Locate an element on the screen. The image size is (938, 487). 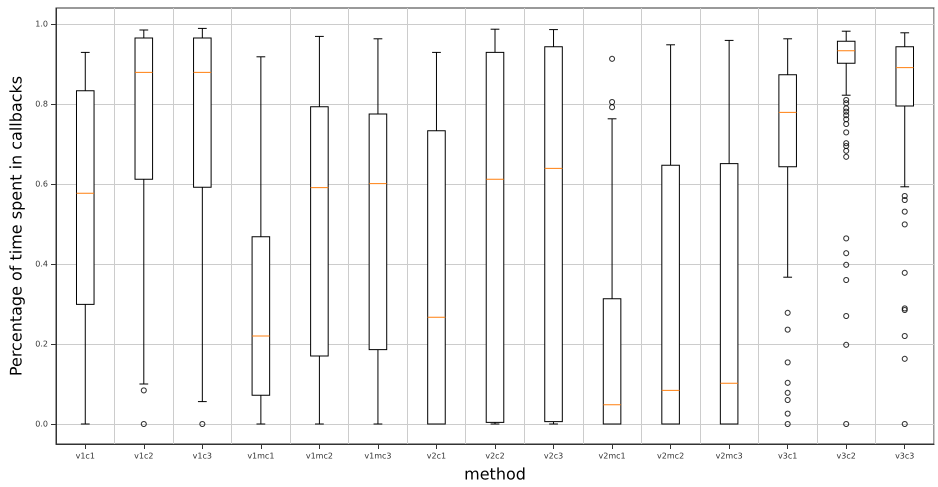
x-tick-label: v3c2 is located at coordinates (846, 456).